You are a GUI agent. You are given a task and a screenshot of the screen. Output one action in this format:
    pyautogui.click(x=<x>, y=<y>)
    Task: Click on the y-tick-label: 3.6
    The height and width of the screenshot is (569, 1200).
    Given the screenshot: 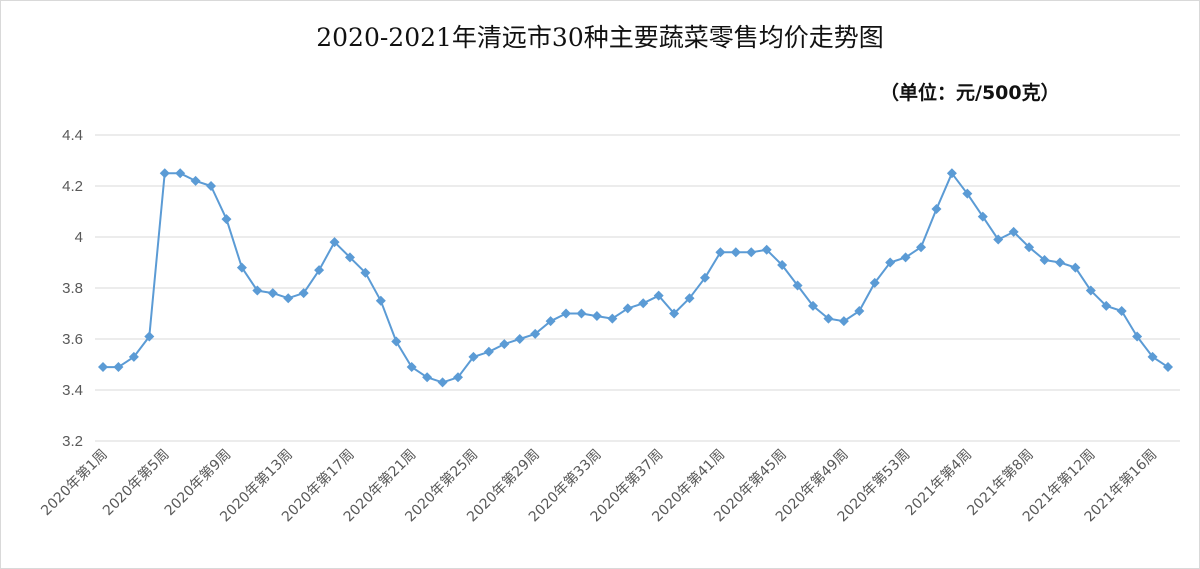 What is the action you would take?
    pyautogui.click(x=72, y=339)
    